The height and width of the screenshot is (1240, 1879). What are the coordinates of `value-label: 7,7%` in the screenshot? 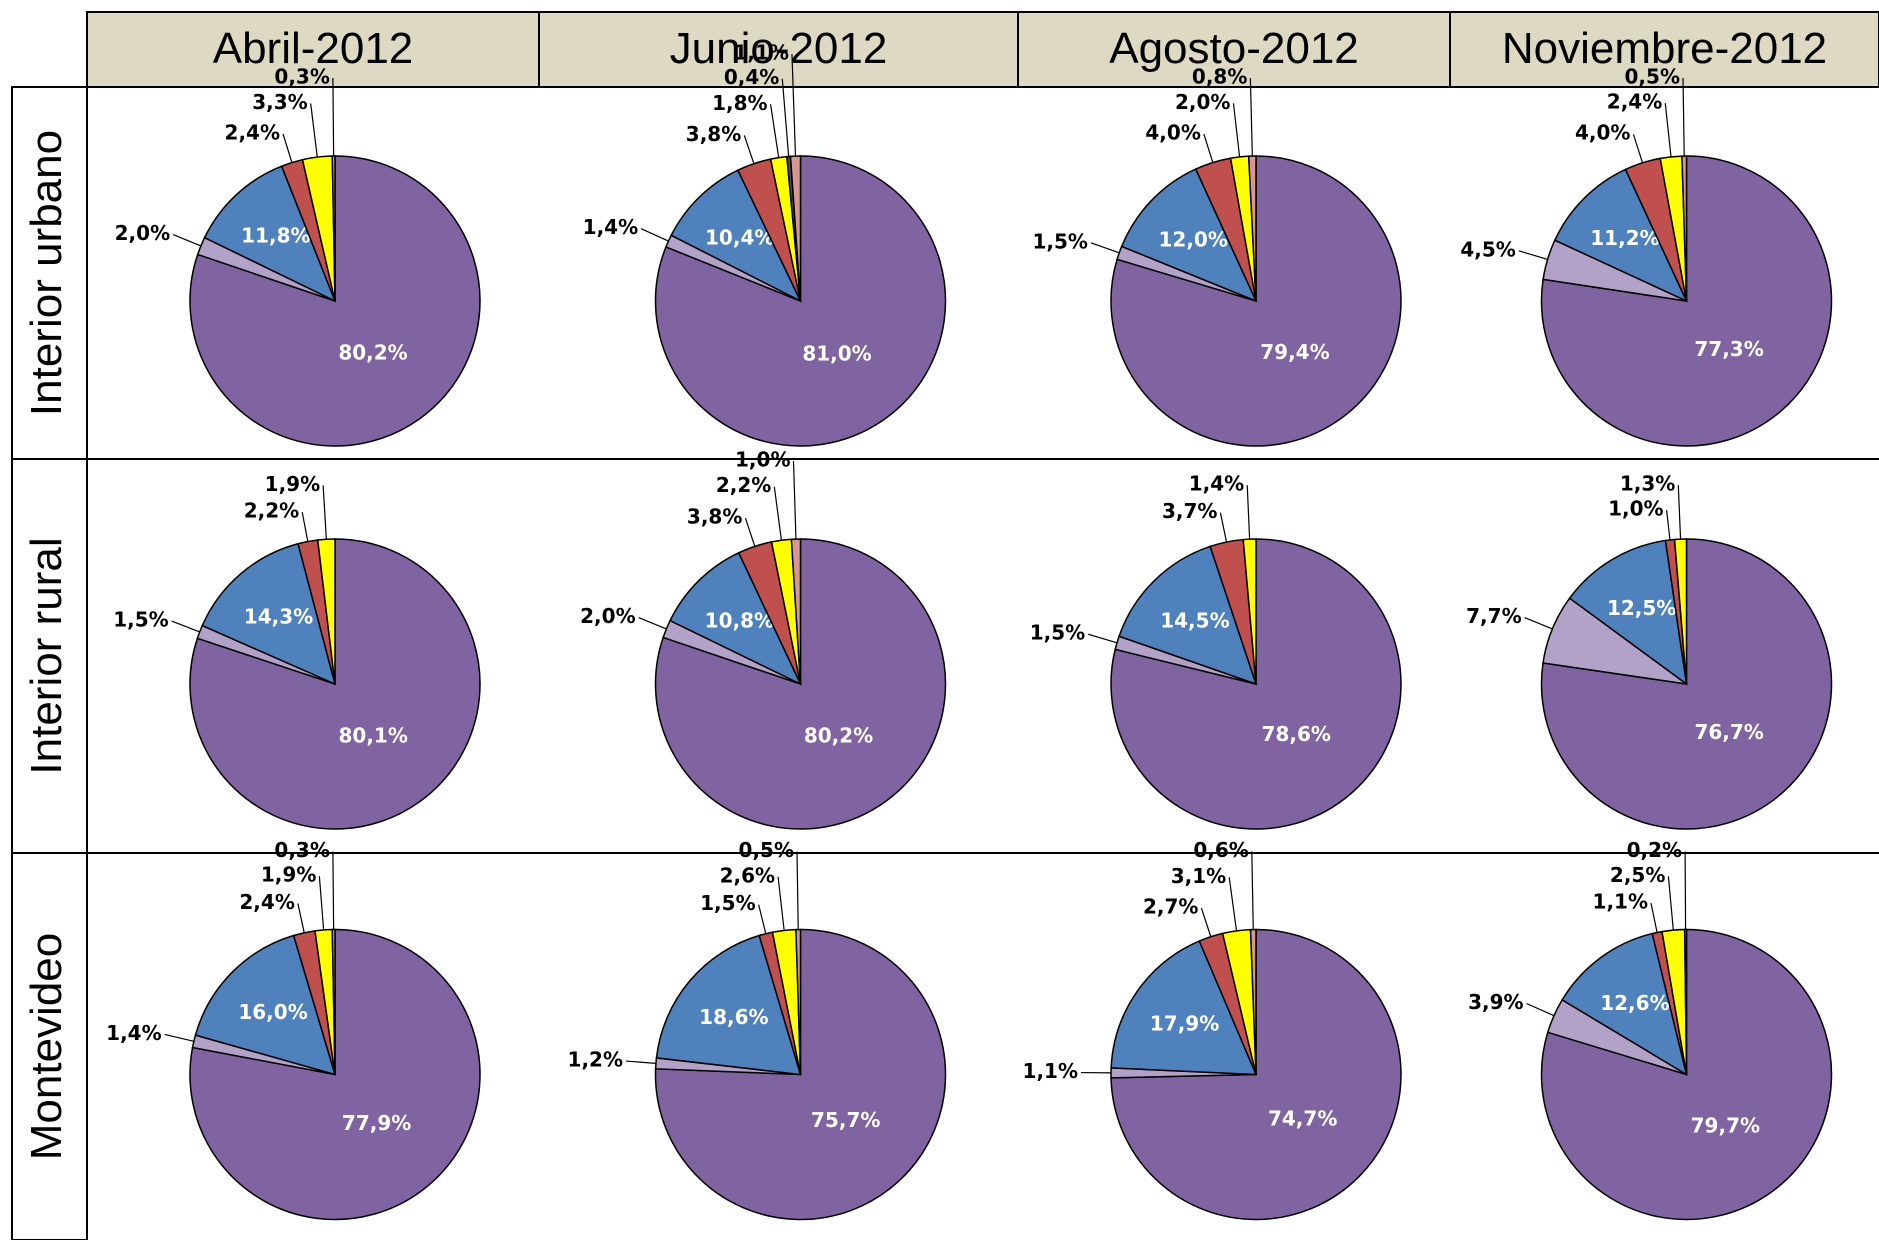 It's located at (1493, 616).